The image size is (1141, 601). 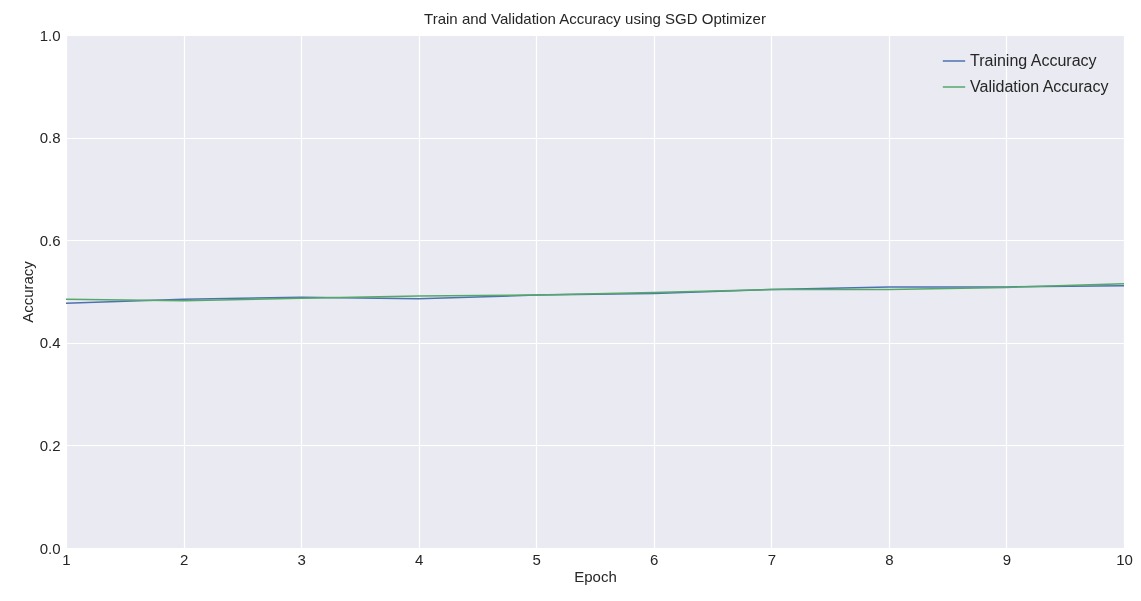 What do you see at coordinates (50, 343) in the screenshot?
I see `y-tick-label: 0.4` at bounding box center [50, 343].